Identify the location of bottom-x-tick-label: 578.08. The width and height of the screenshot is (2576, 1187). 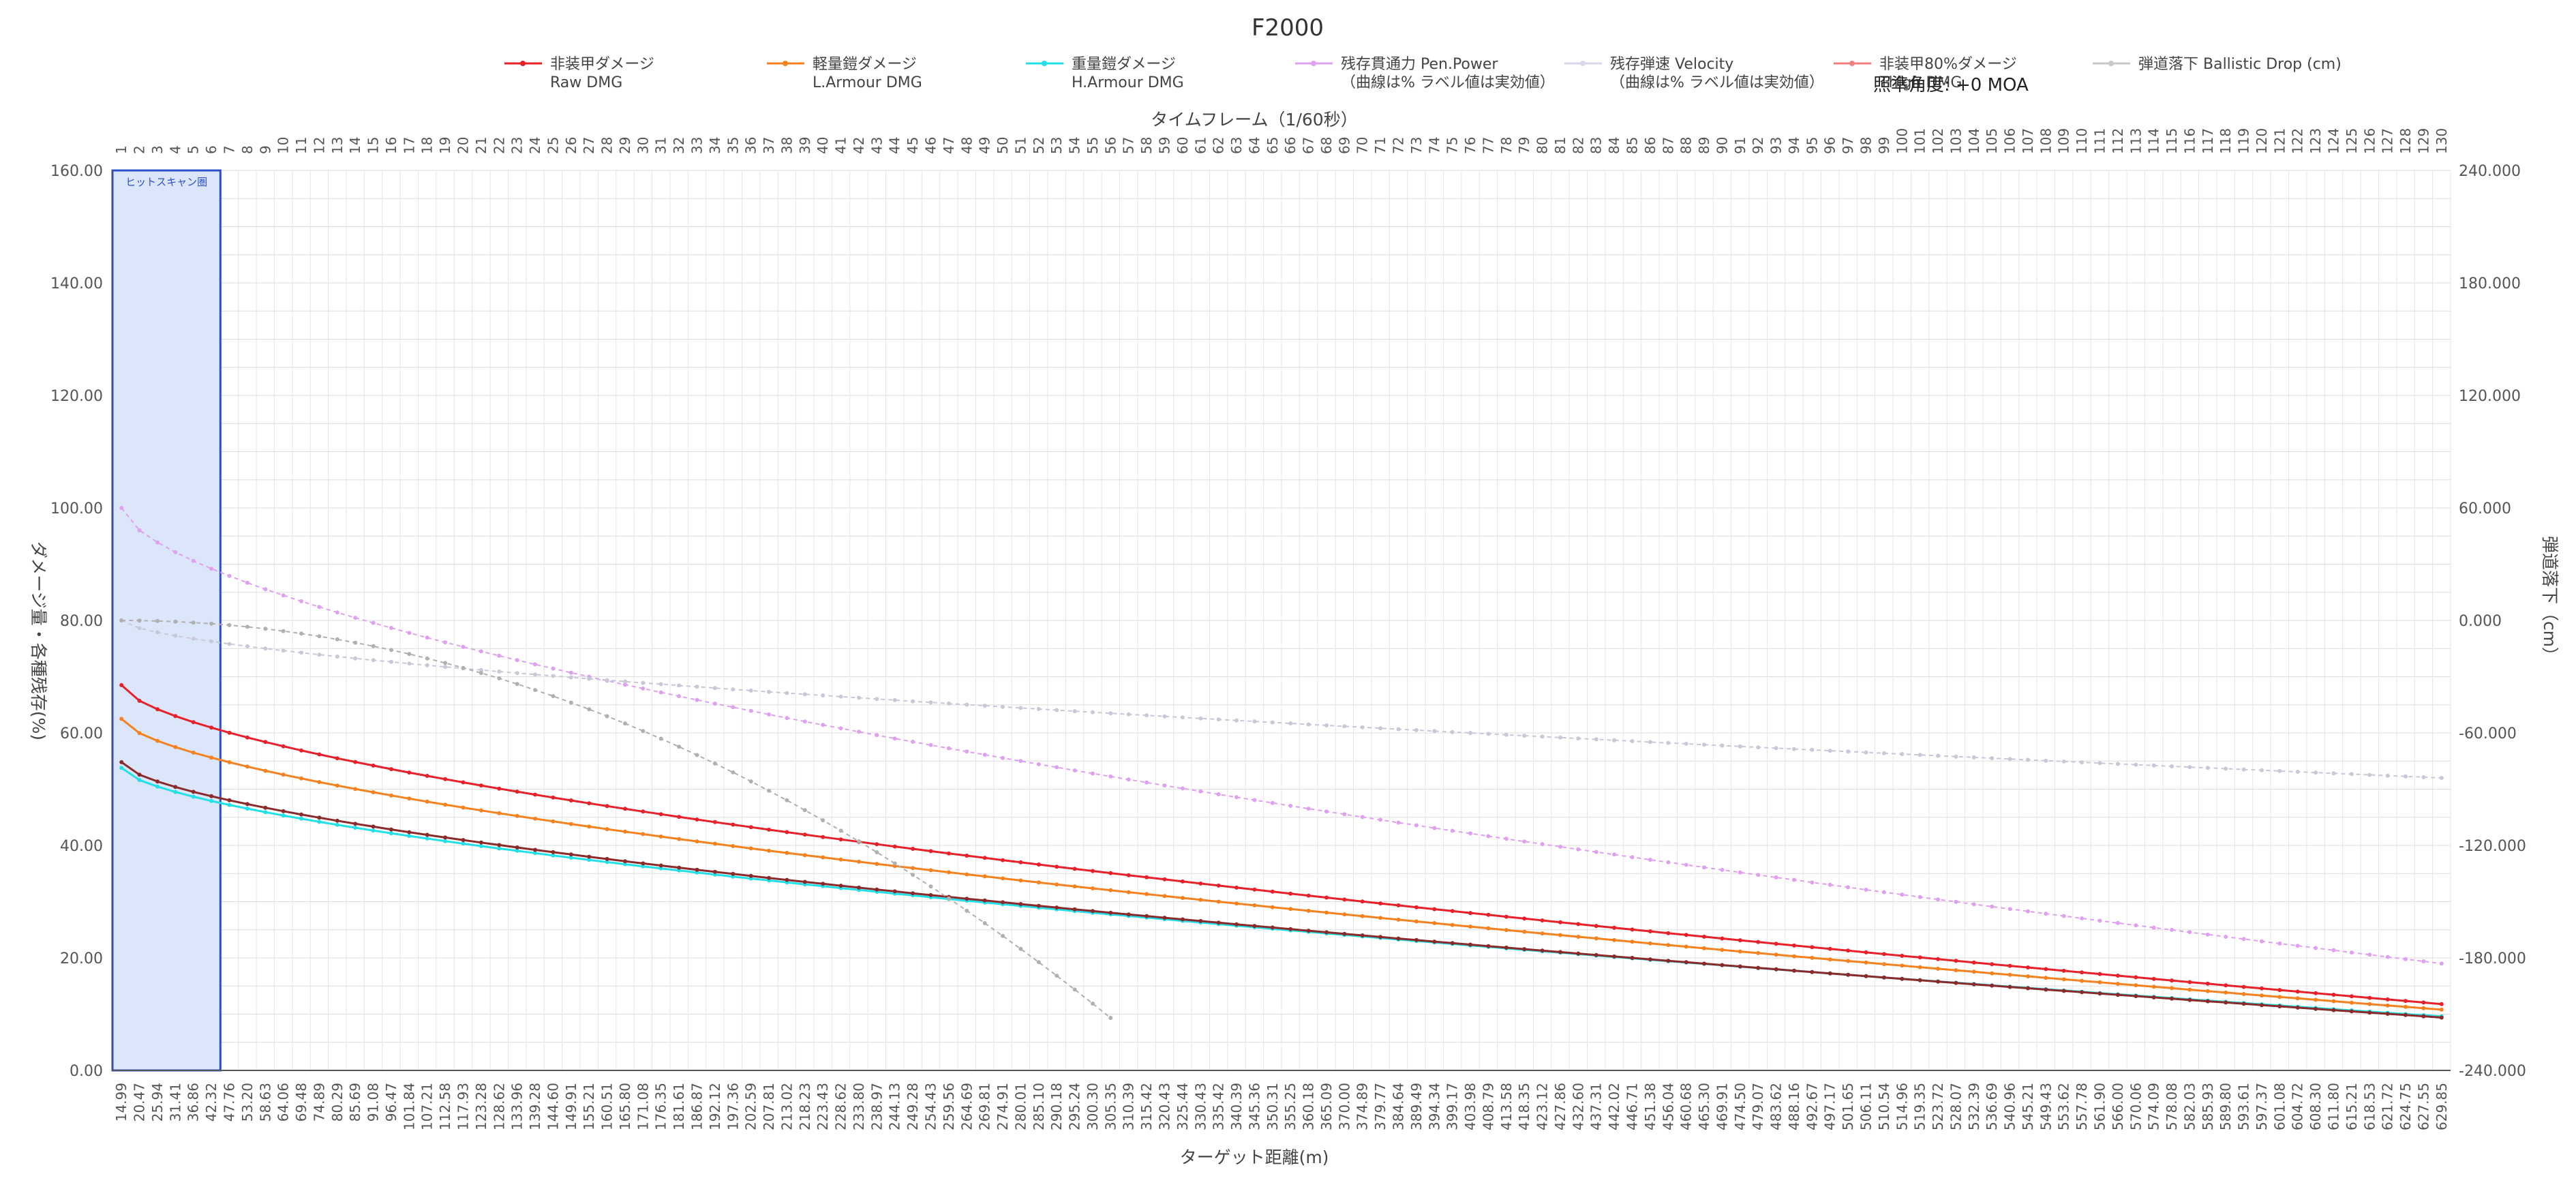
(2172, 1106).